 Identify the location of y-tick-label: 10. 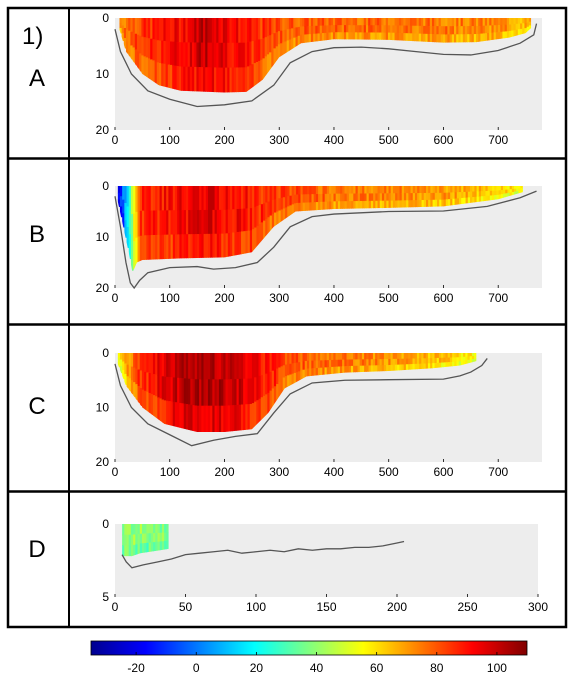
(103, 237).